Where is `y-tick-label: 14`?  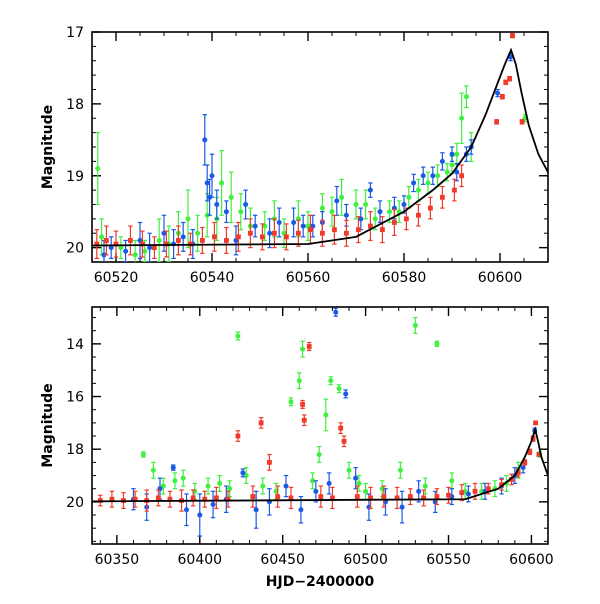
y-tick-label: 14 is located at coordinates (75, 345).